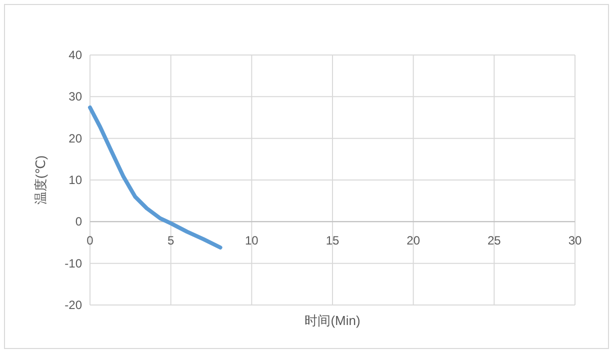  Describe the element at coordinates (75, 138) in the screenshot. I see `y-tick-label: 20` at that location.